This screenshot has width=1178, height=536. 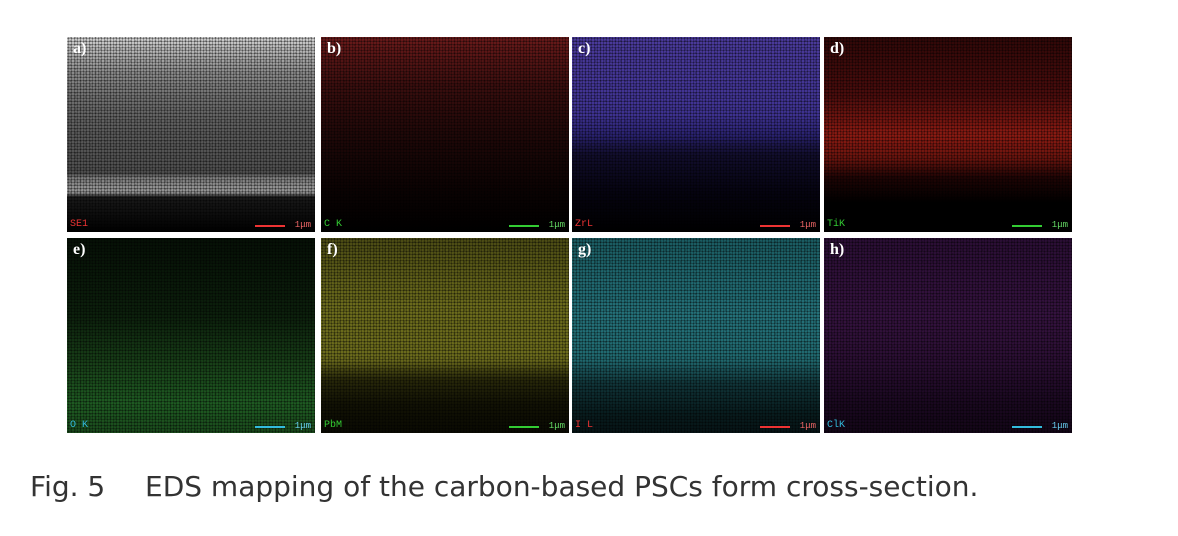 I want to click on panel-letter: e), so click(x=79, y=249).